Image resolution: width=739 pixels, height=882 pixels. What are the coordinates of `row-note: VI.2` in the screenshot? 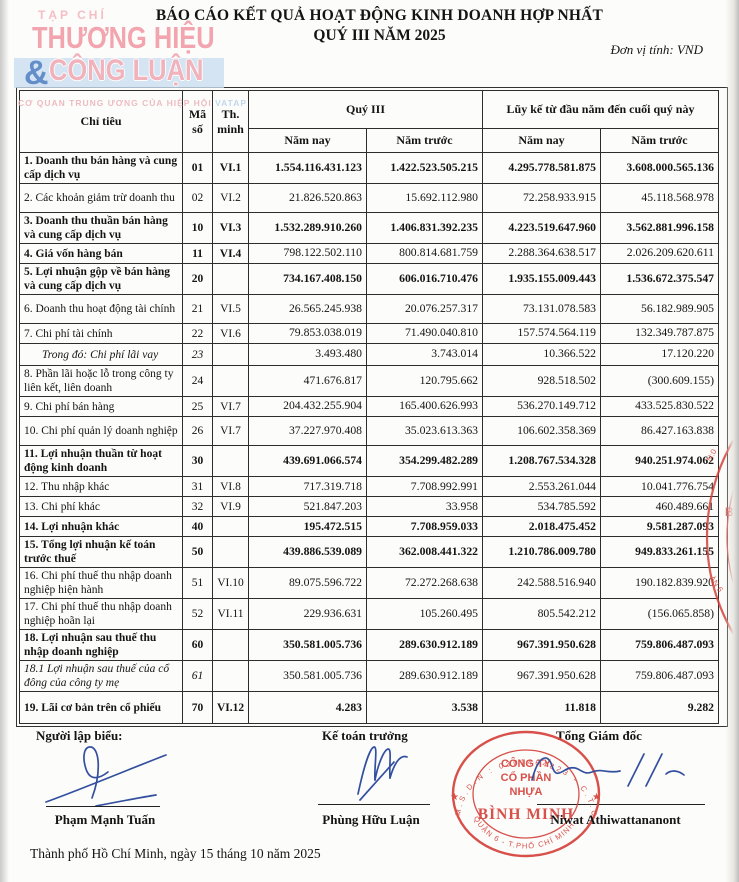 It's located at (230, 198).